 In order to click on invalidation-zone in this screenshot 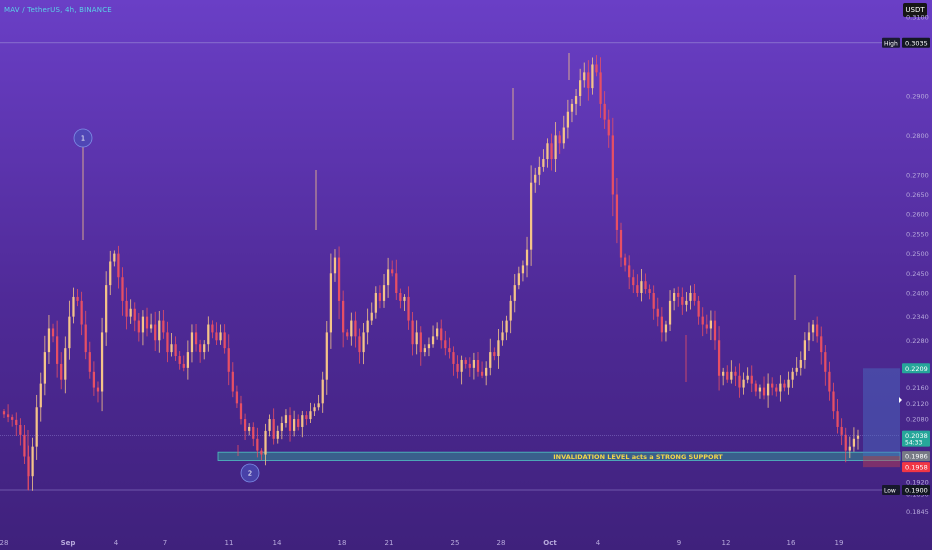, I will do `click(559, 456)`.